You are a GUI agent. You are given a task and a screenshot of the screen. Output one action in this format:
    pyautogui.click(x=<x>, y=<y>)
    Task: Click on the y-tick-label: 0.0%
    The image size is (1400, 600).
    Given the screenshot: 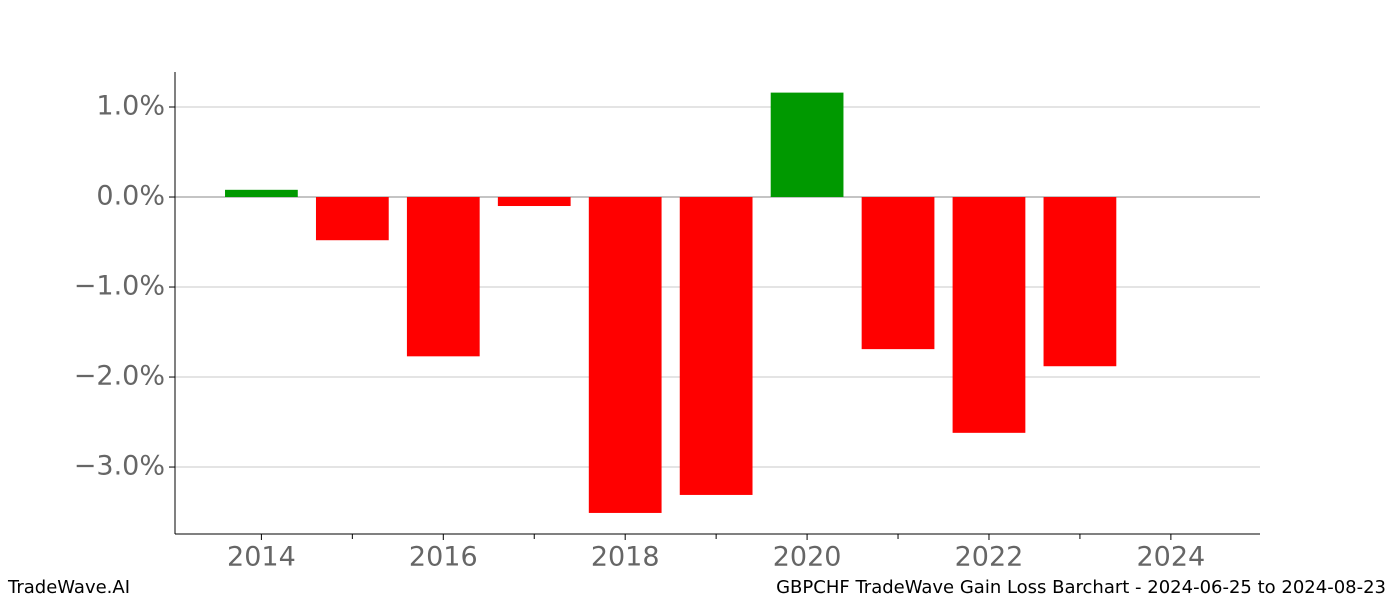 What is the action you would take?
    pyautogui.click(x=130, y=196)
    